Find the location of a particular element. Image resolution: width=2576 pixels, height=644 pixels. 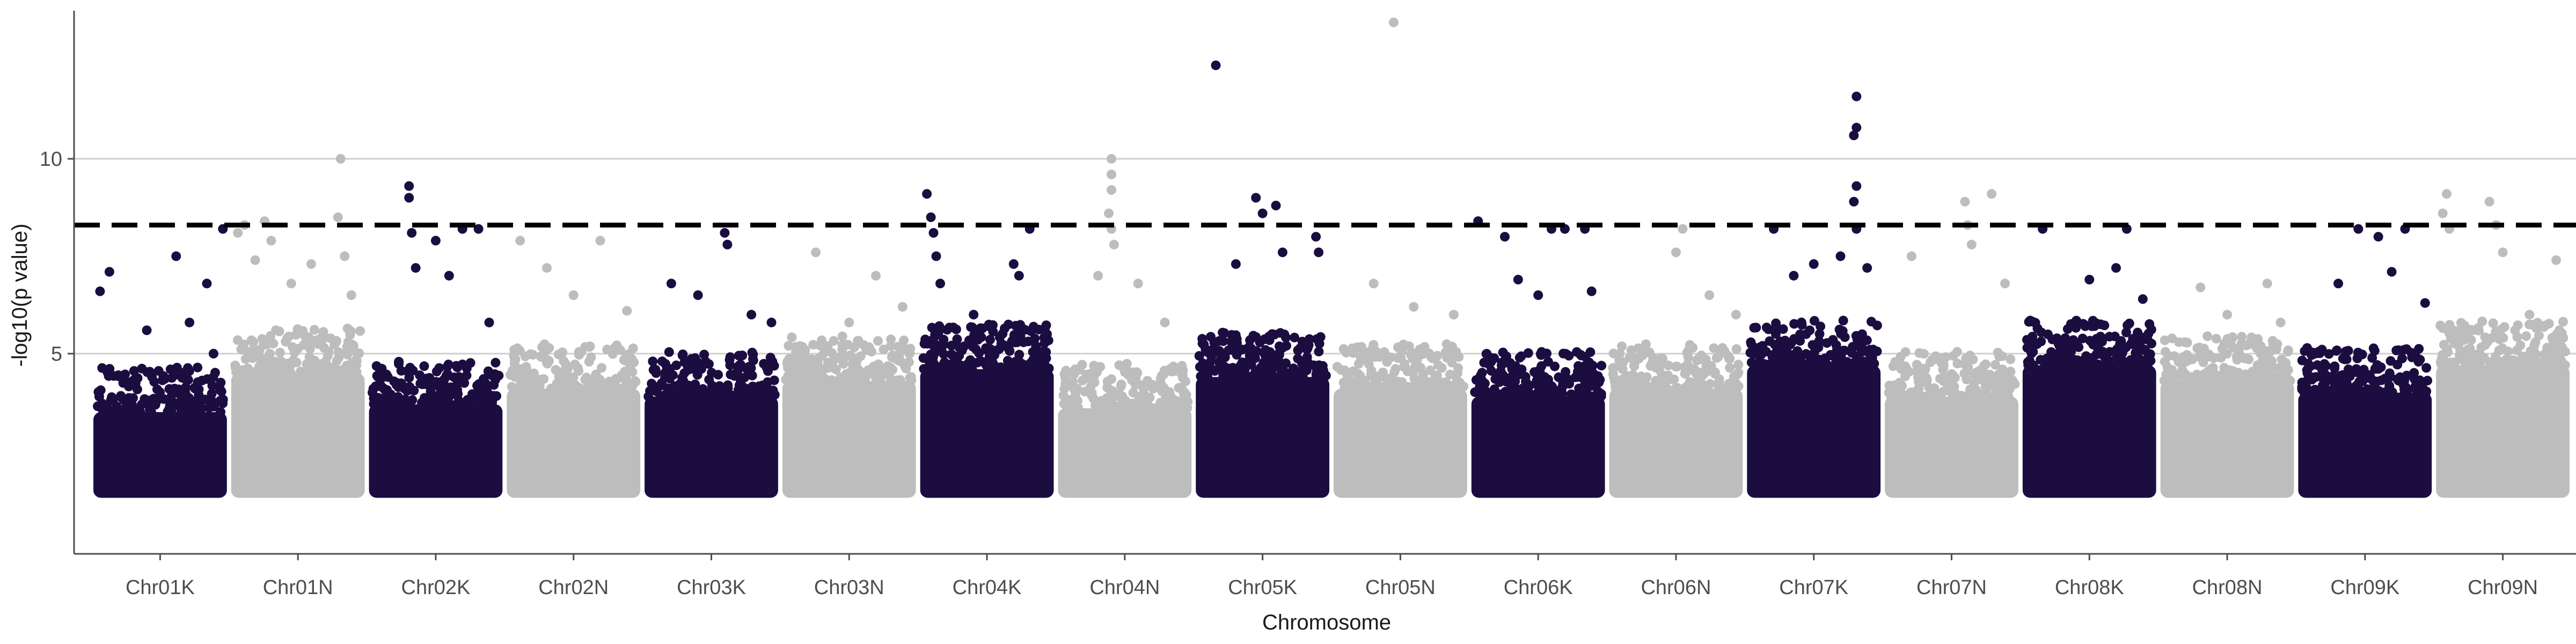

chromosome-Chr06N is located at coordinates (1676, 361).